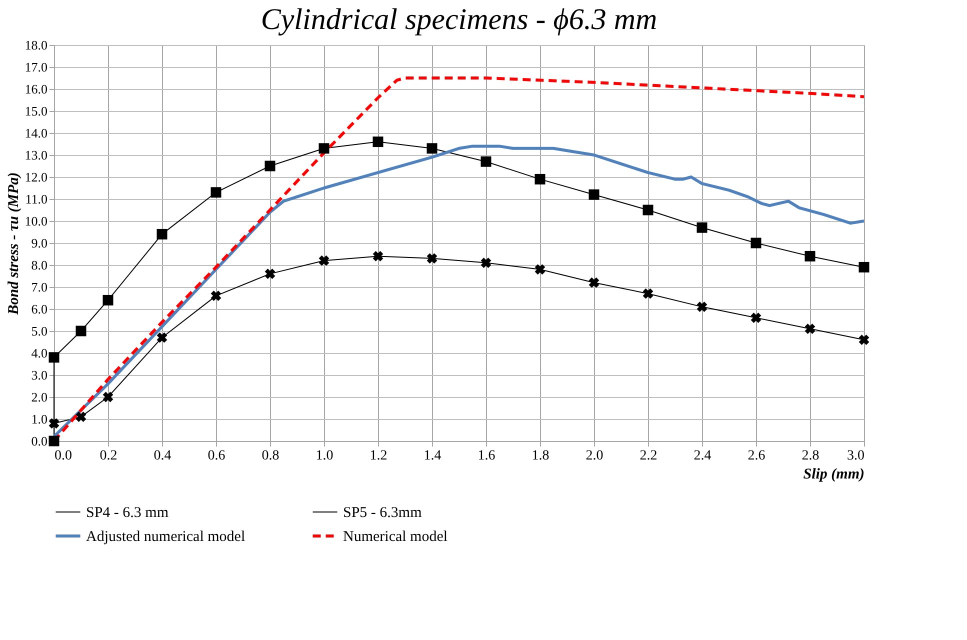 This screenshot has width=967, height=640. I want to click on x-tick-label: 0.4, so click(163, 456).